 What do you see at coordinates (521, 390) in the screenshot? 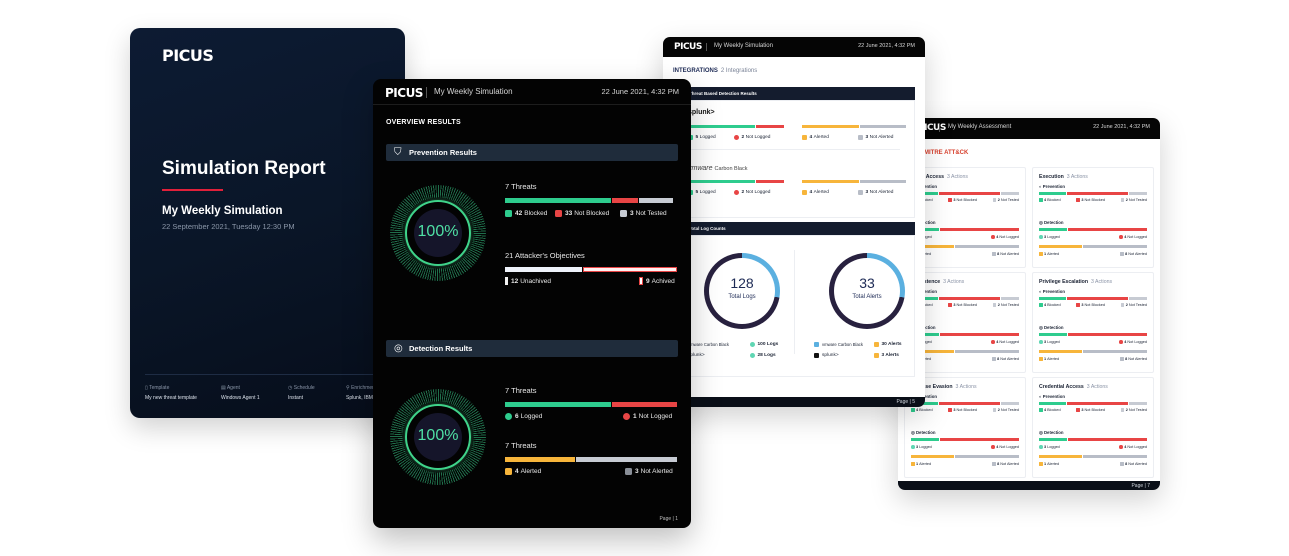
I see `detection-threats-label: 7 Threats` at bounding box center [521, 390].